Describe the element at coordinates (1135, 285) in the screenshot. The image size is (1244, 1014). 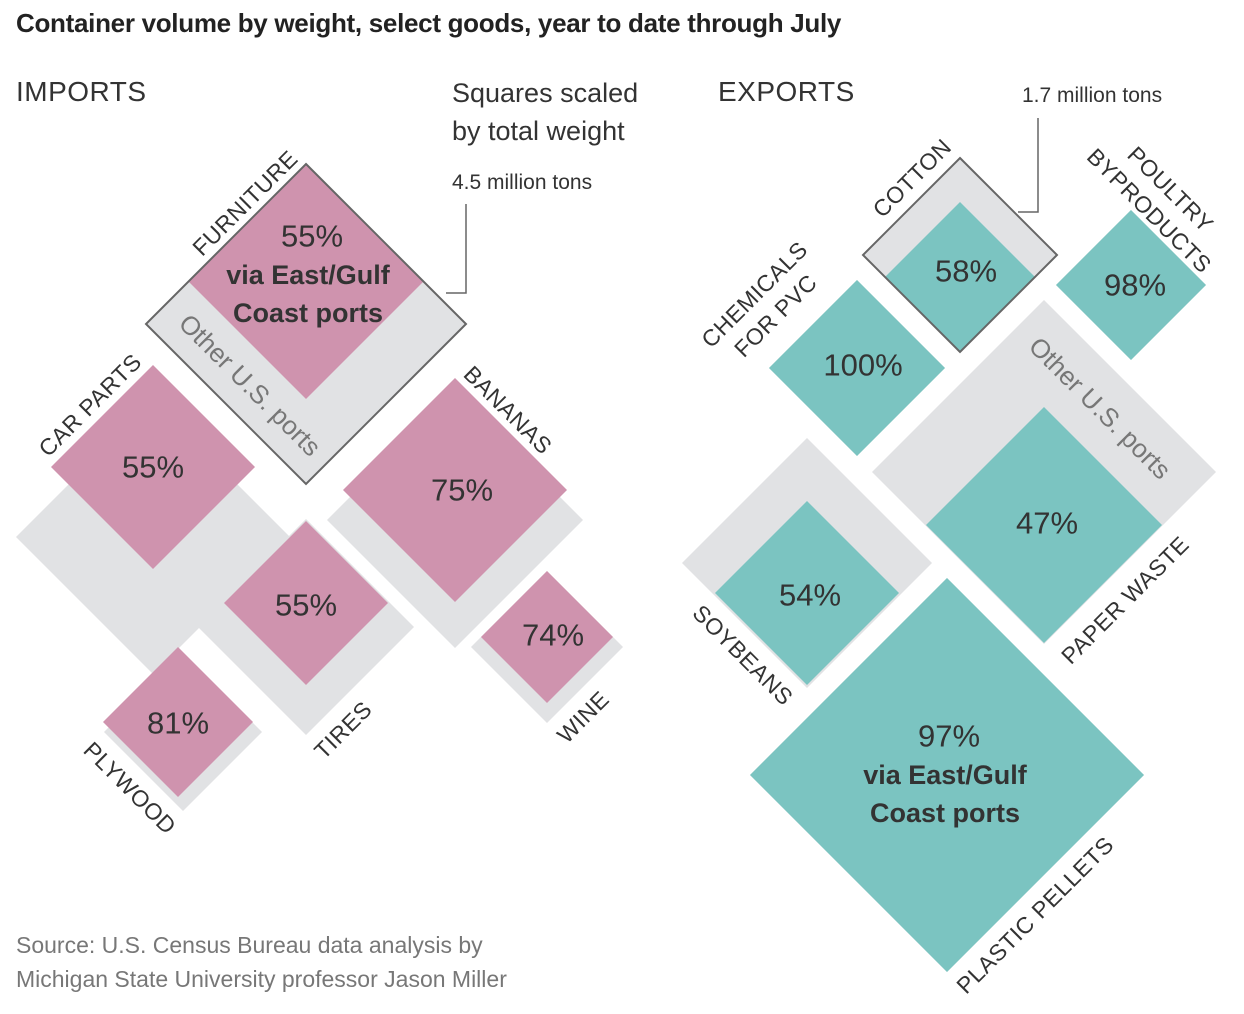
I see `poultry-byproducts-pct-label: 98%` at that location.